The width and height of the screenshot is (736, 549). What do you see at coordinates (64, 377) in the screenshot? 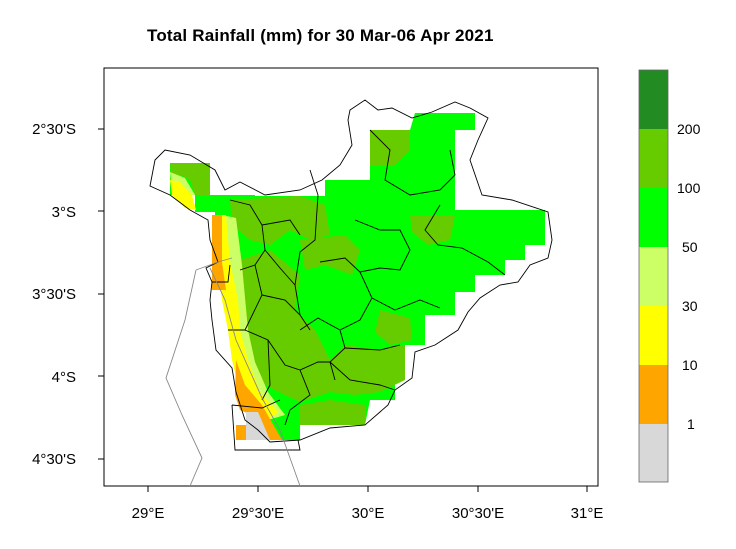
I see `lat-tick-label: 4°S` at bounding box center [64, 377].